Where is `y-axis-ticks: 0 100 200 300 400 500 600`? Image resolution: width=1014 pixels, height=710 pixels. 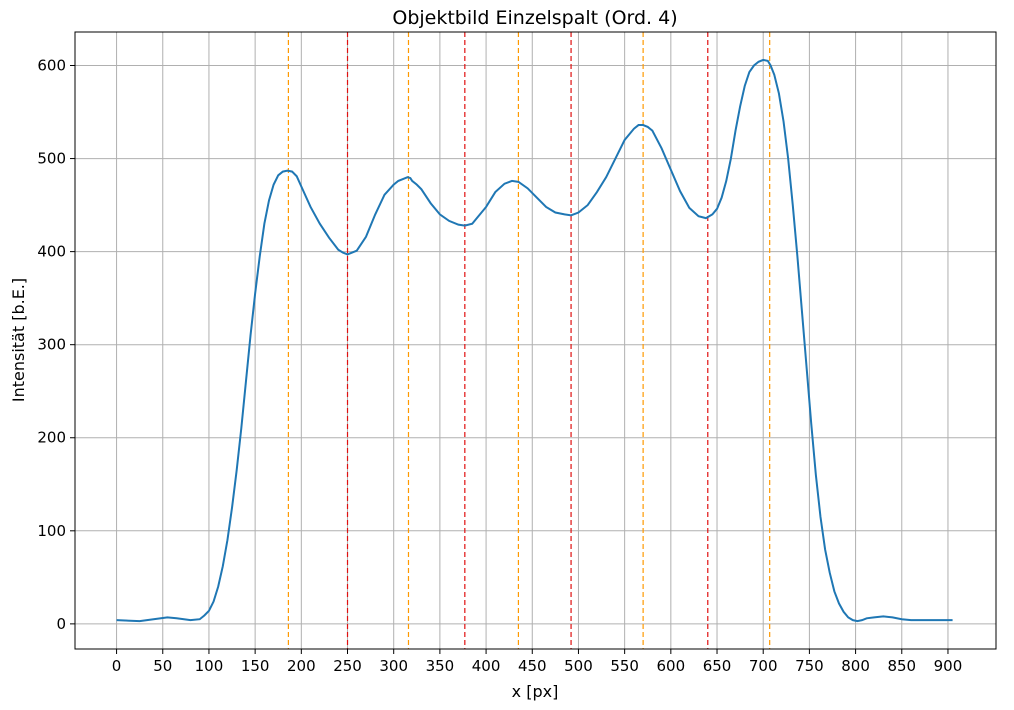
y-axis-ticks: 0 100 200 300 400 500 600 is located at coordinates (56, 345).